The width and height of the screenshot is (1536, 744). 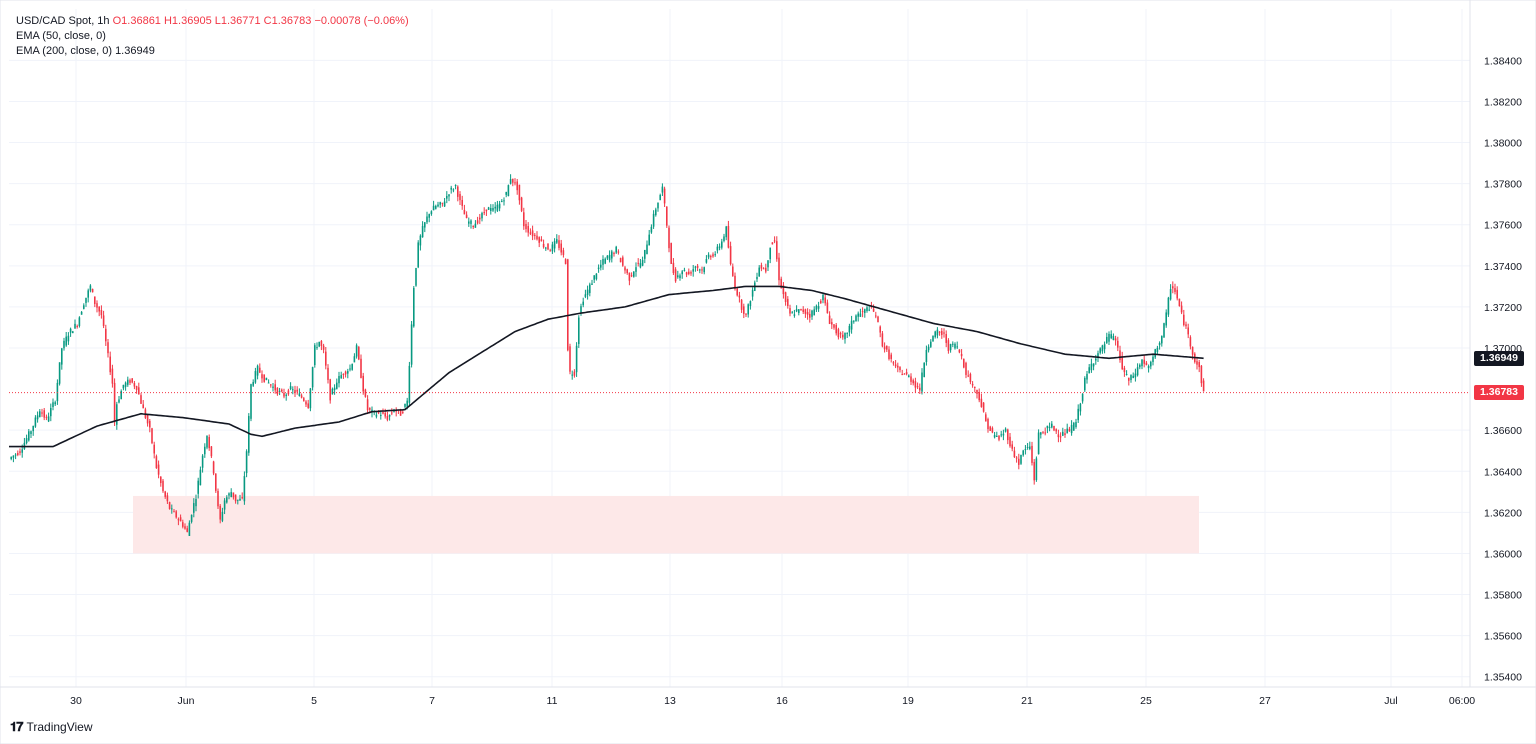 I want to click on price-tick-label: 1.38000, so click(x=1503, y=144).